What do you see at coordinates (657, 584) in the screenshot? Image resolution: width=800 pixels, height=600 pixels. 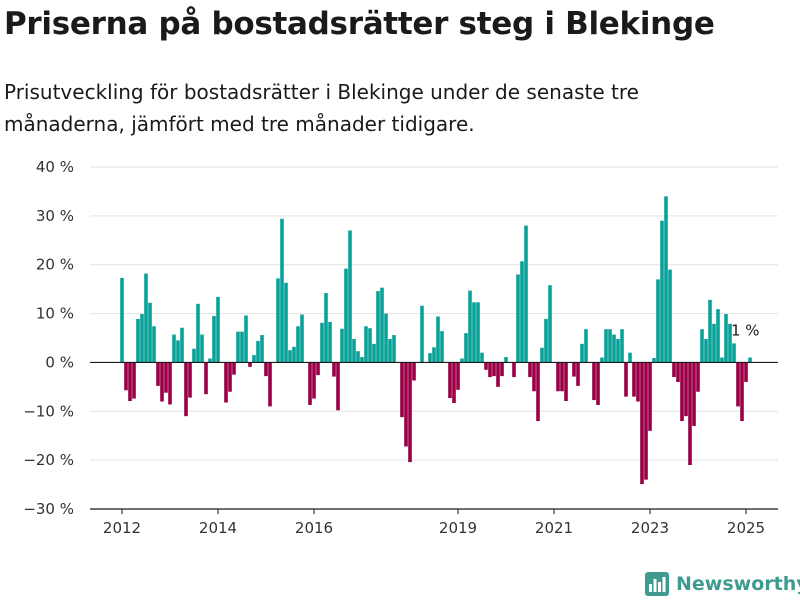 I see `bar-chart-icon` at bounding box center [657, 584].